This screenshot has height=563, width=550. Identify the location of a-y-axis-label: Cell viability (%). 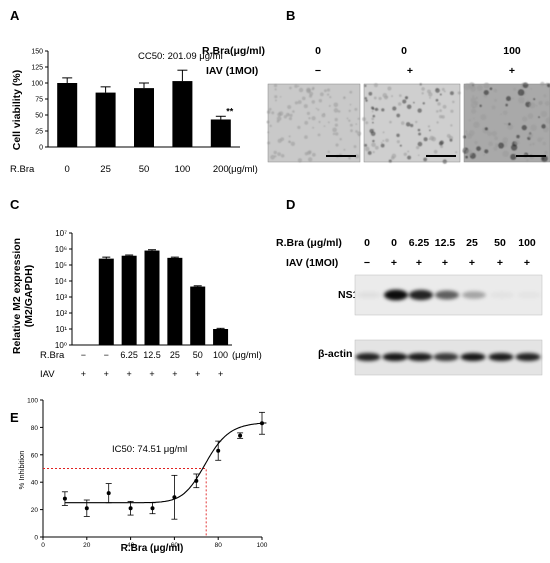
(17, 110).